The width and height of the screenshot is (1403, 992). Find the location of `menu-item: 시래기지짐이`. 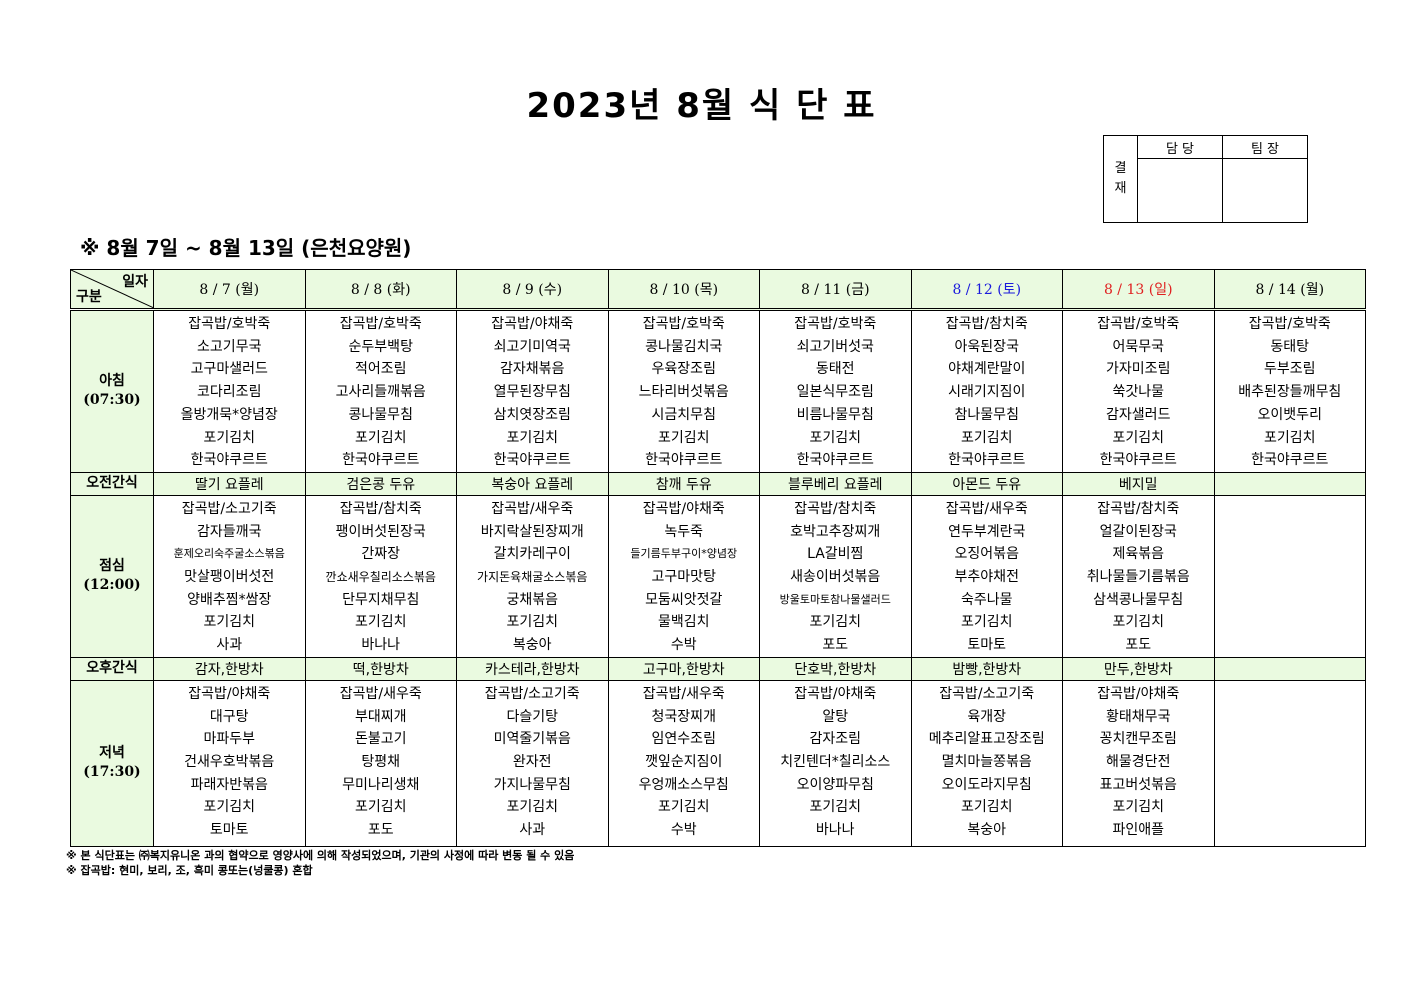

menu-item: 시래기지짐이 is located at coordinates (987, 392).